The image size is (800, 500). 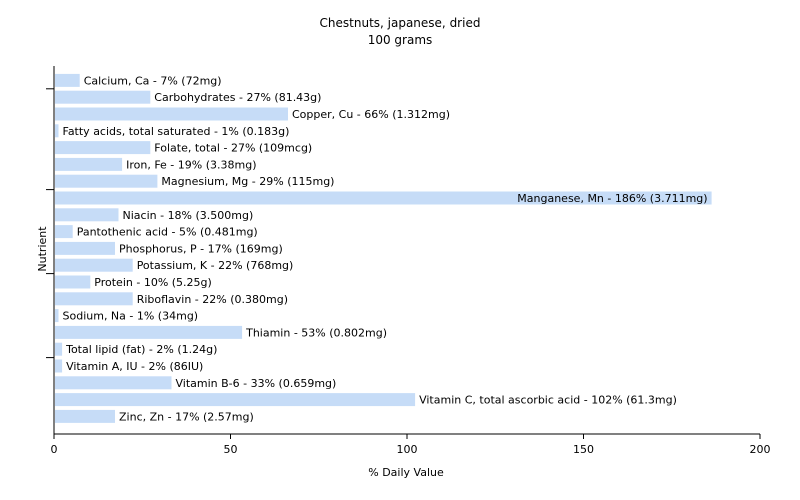 What do you see at coordinates (256, 383) in the screenshot?
I see `bar-label: Vitamin B-6 - 33% (0.659mg)` at bounding box center [256, 383].